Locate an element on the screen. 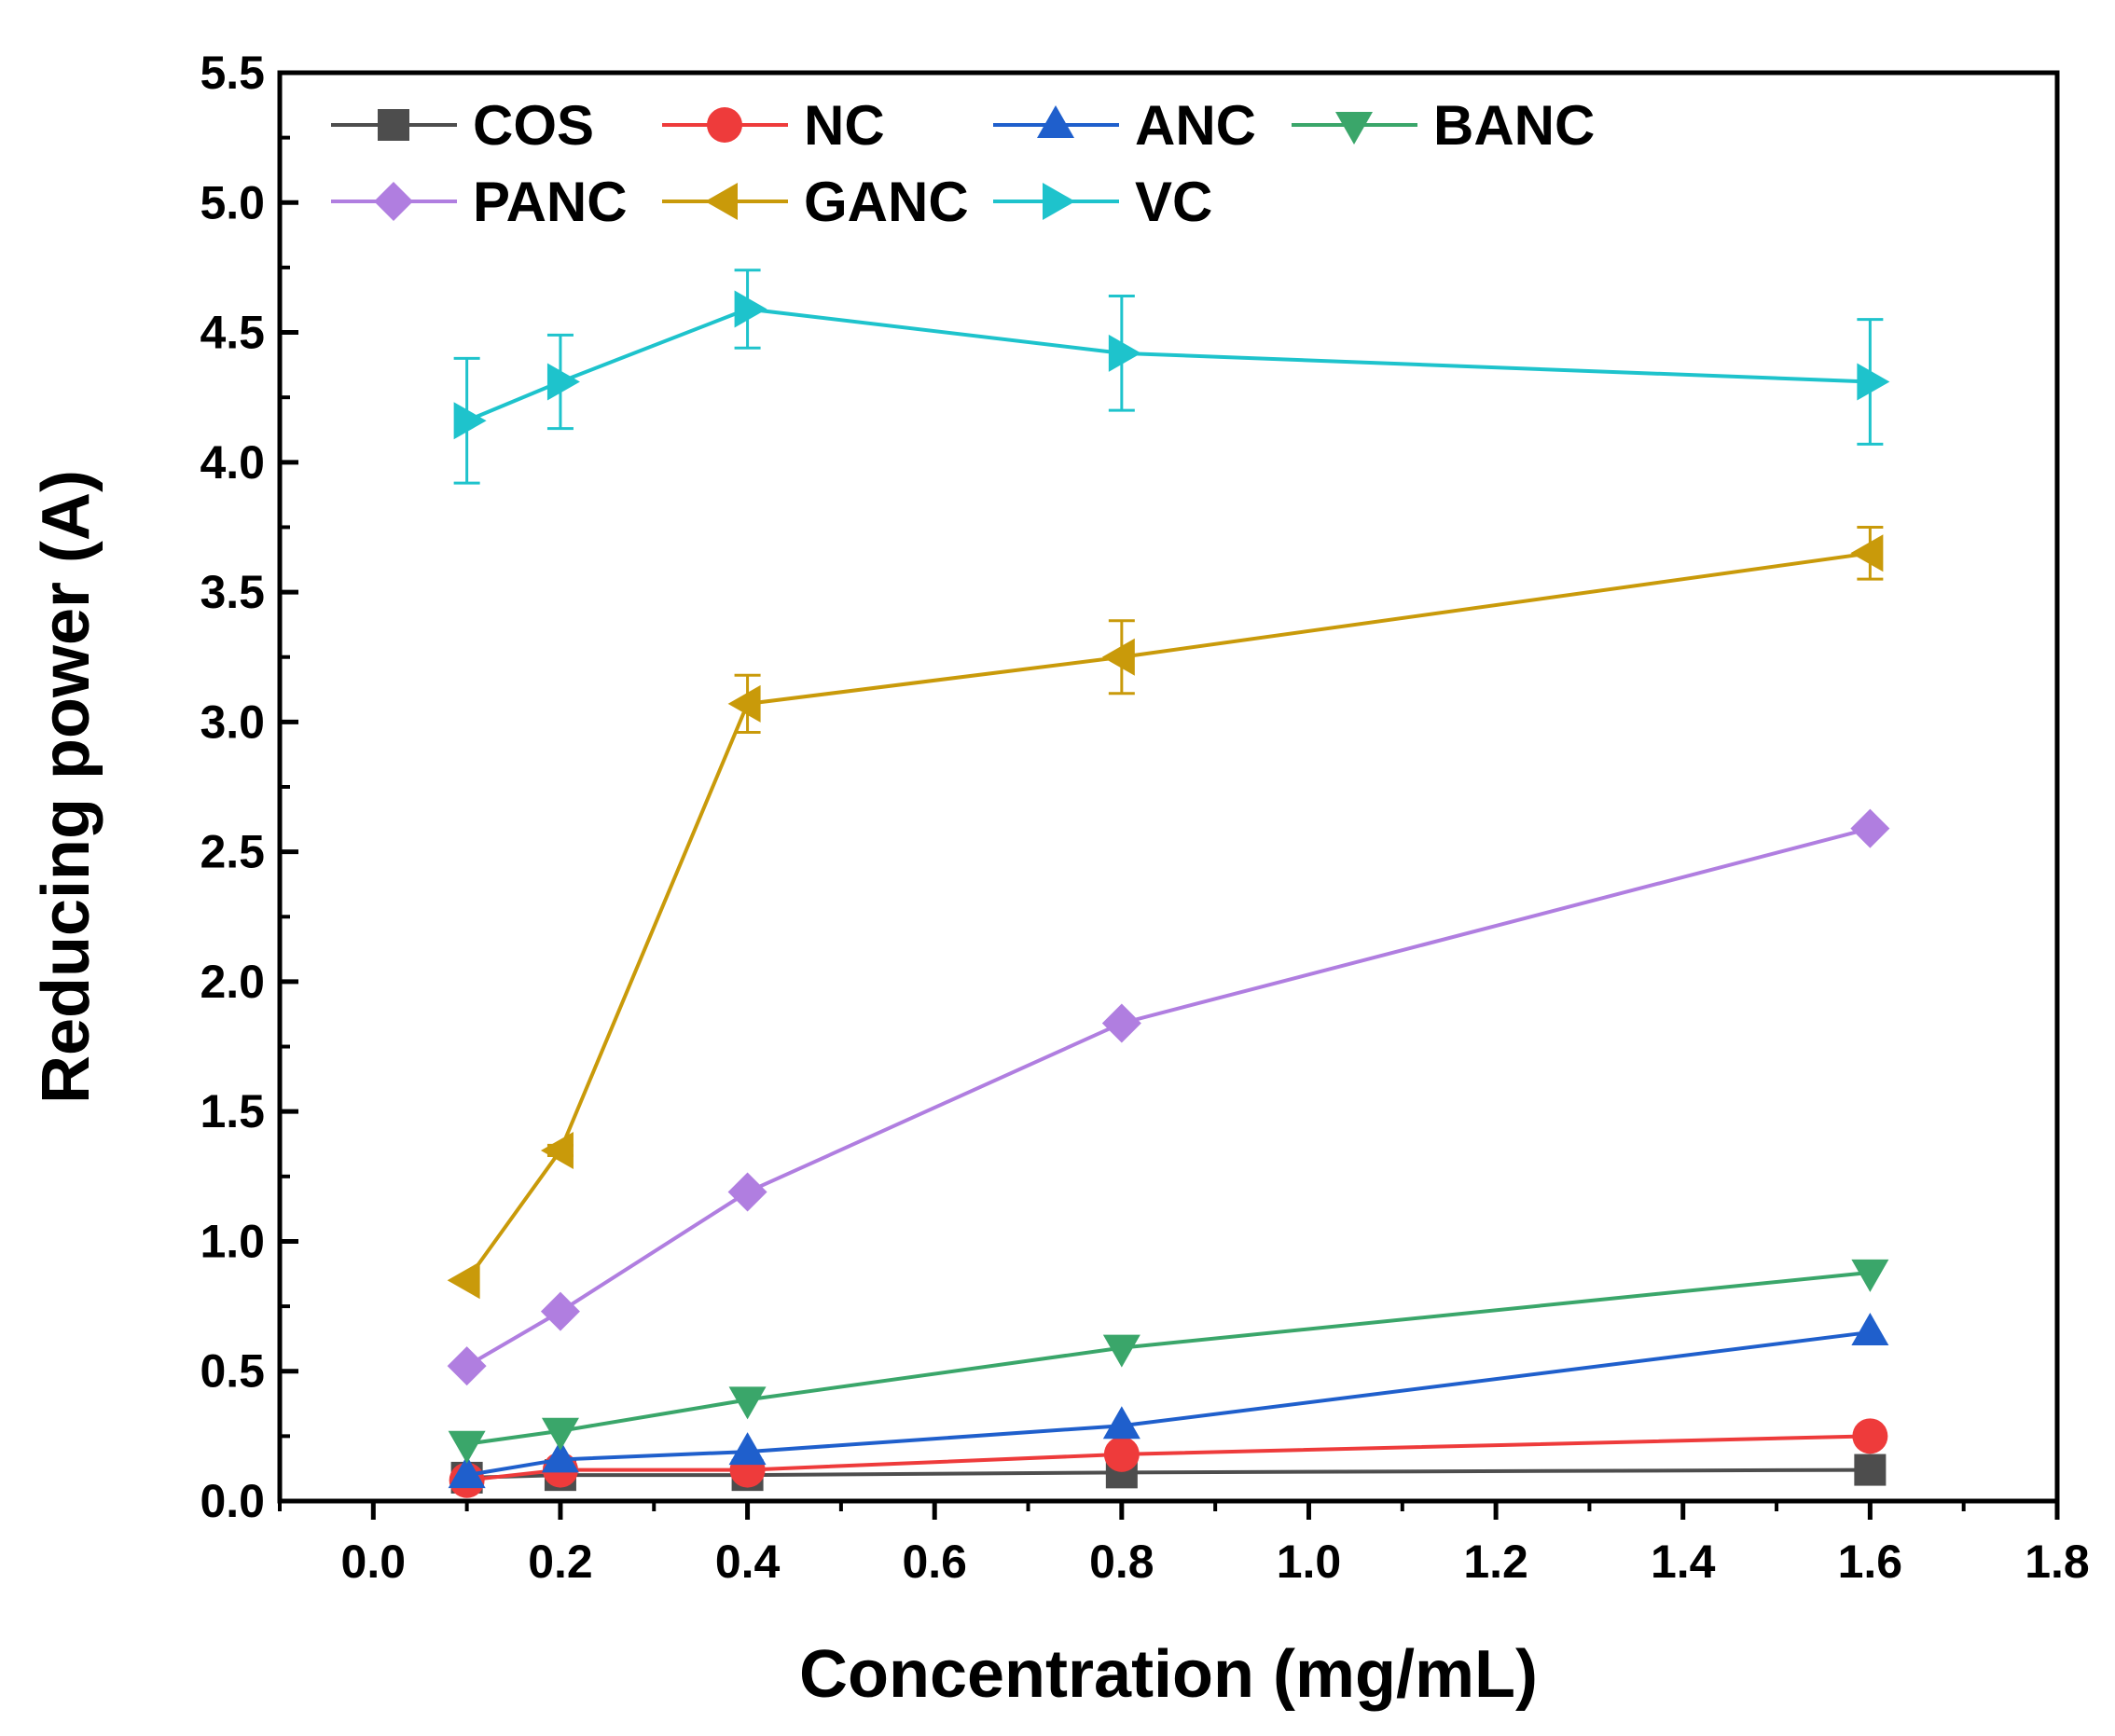  legend-label-anc: ANC is located at coordinates (1196, 125).